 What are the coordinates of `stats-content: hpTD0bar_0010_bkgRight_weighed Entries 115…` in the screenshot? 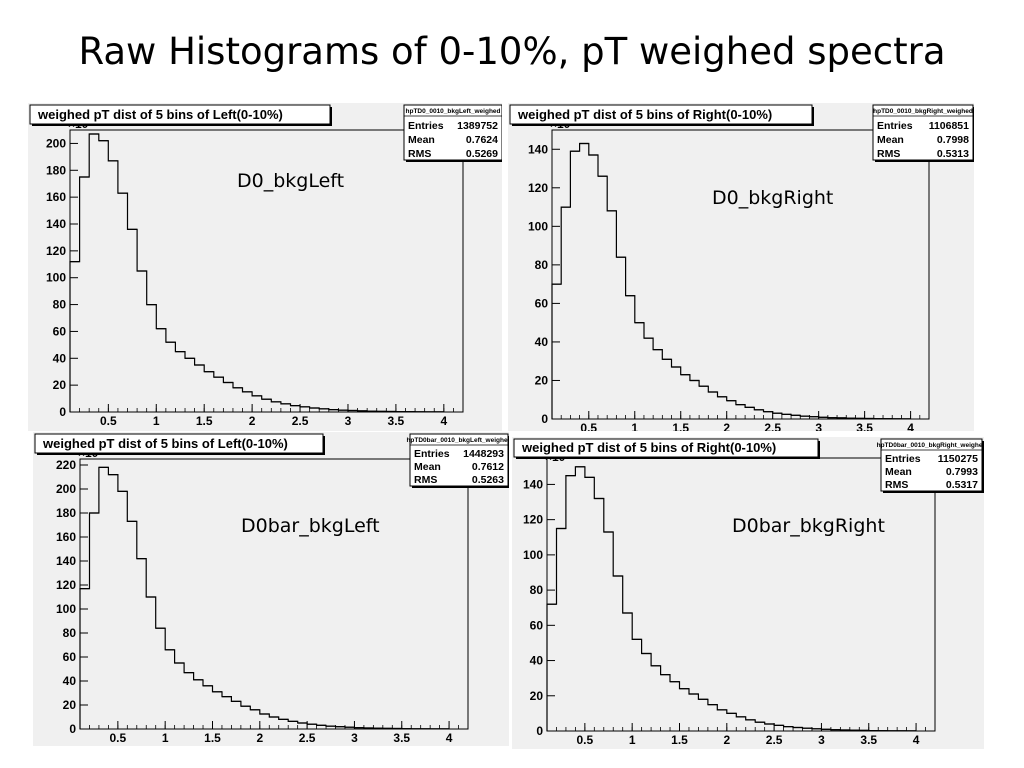 It's located at (930, 466).